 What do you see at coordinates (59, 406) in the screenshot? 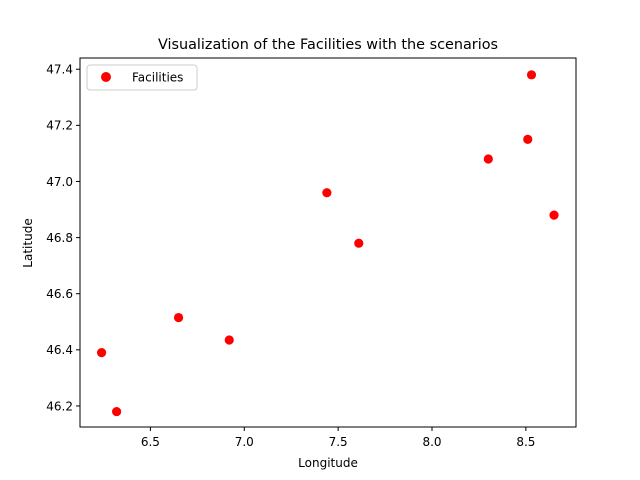
I see `y-tick-label: 46.2` at bounding box center [59, 406].